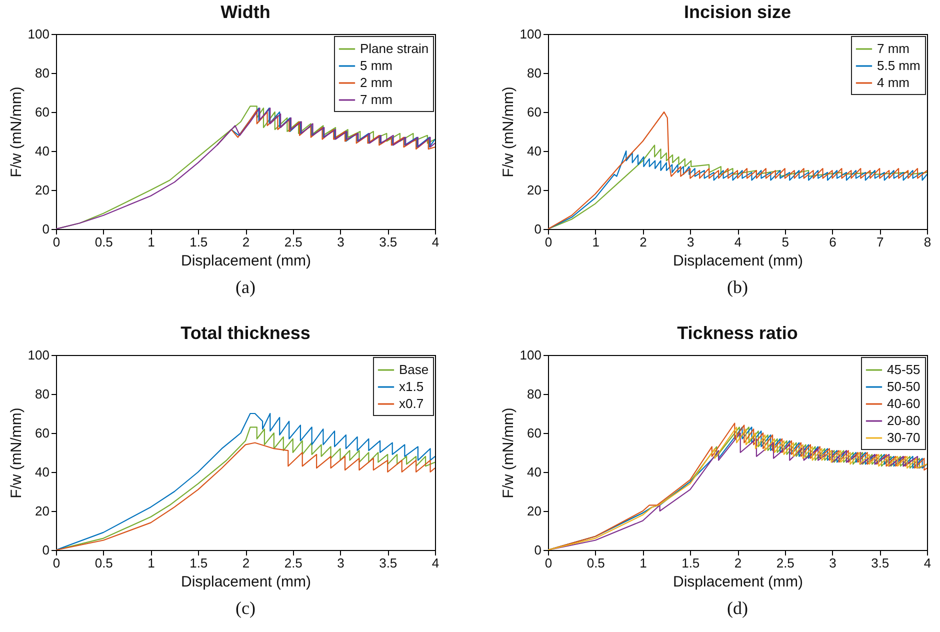  What do you see at coordinates (394, 48) in the screenshot?
I see `legend-label: Plane strain` at bounding box center [394, 48].